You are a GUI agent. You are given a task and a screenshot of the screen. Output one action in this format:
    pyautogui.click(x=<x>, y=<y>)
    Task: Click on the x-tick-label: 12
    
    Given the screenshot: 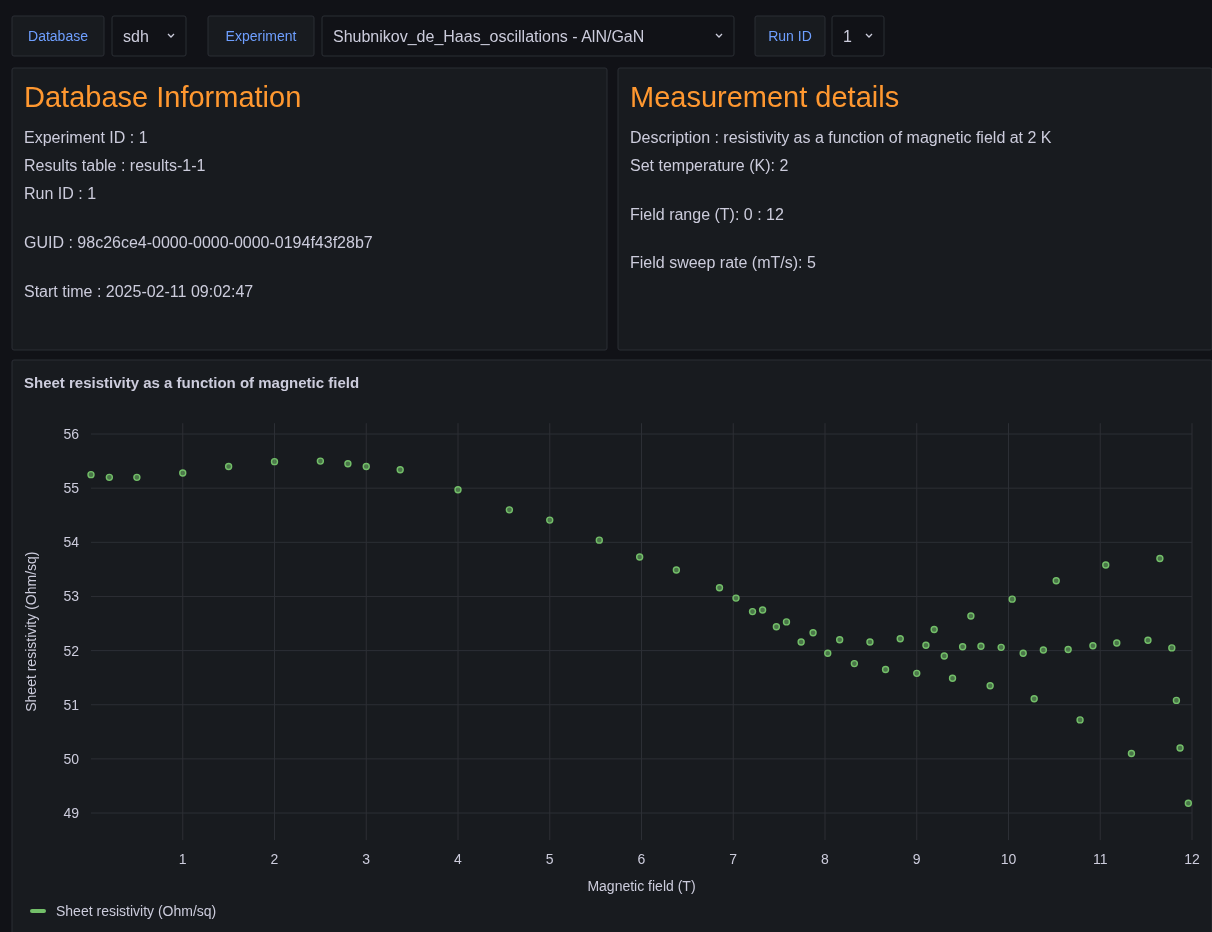 What is the action you would take?
    pyautogui.click(x=1192, y=859)
    